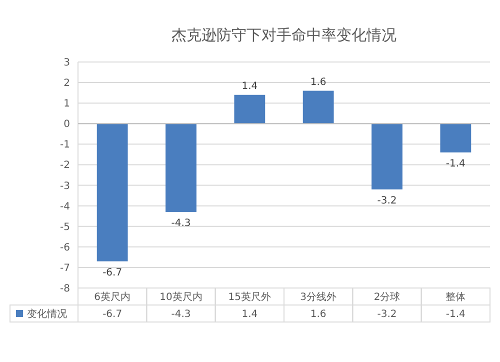 The image size is (500, 362). I want to click on x-tick-label: 6英尺内, so click(112, 297).